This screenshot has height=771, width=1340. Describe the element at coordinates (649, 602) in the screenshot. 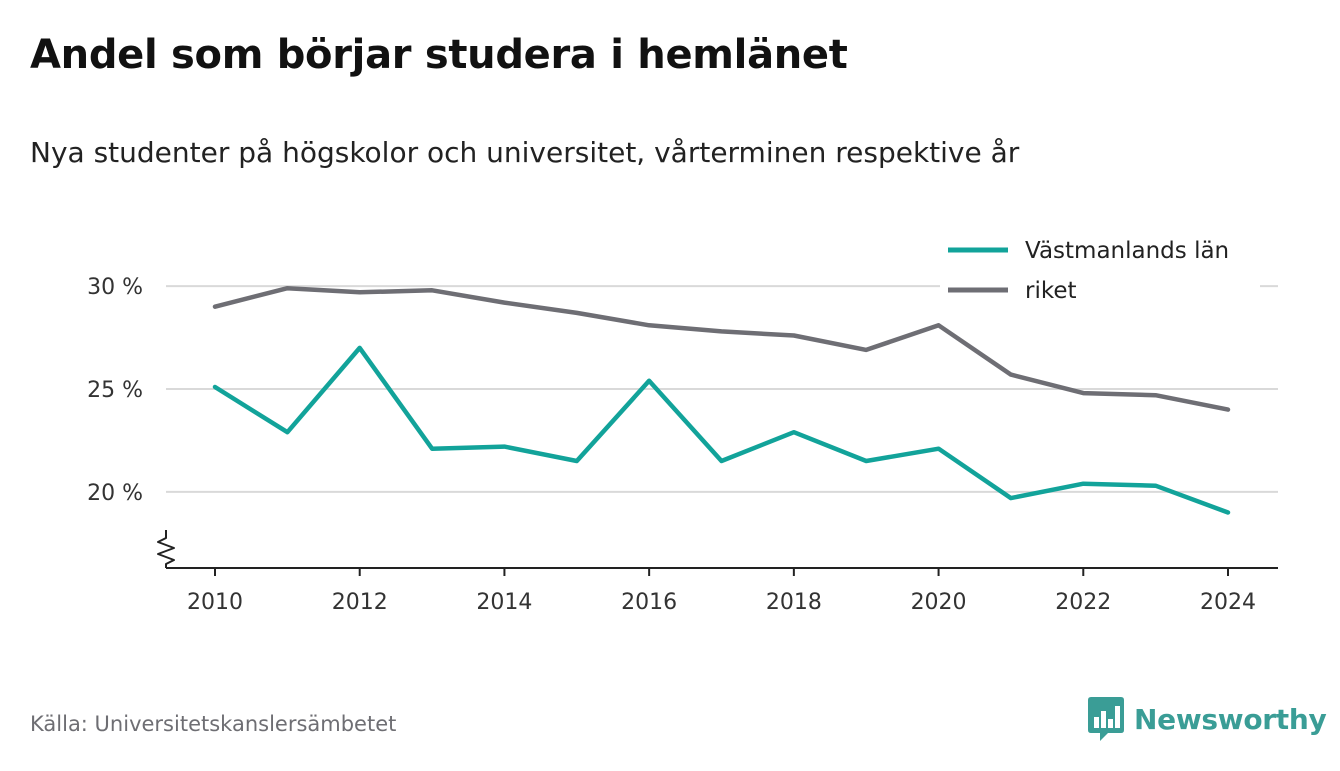

I see `x-tick-label: 2016` at that location.